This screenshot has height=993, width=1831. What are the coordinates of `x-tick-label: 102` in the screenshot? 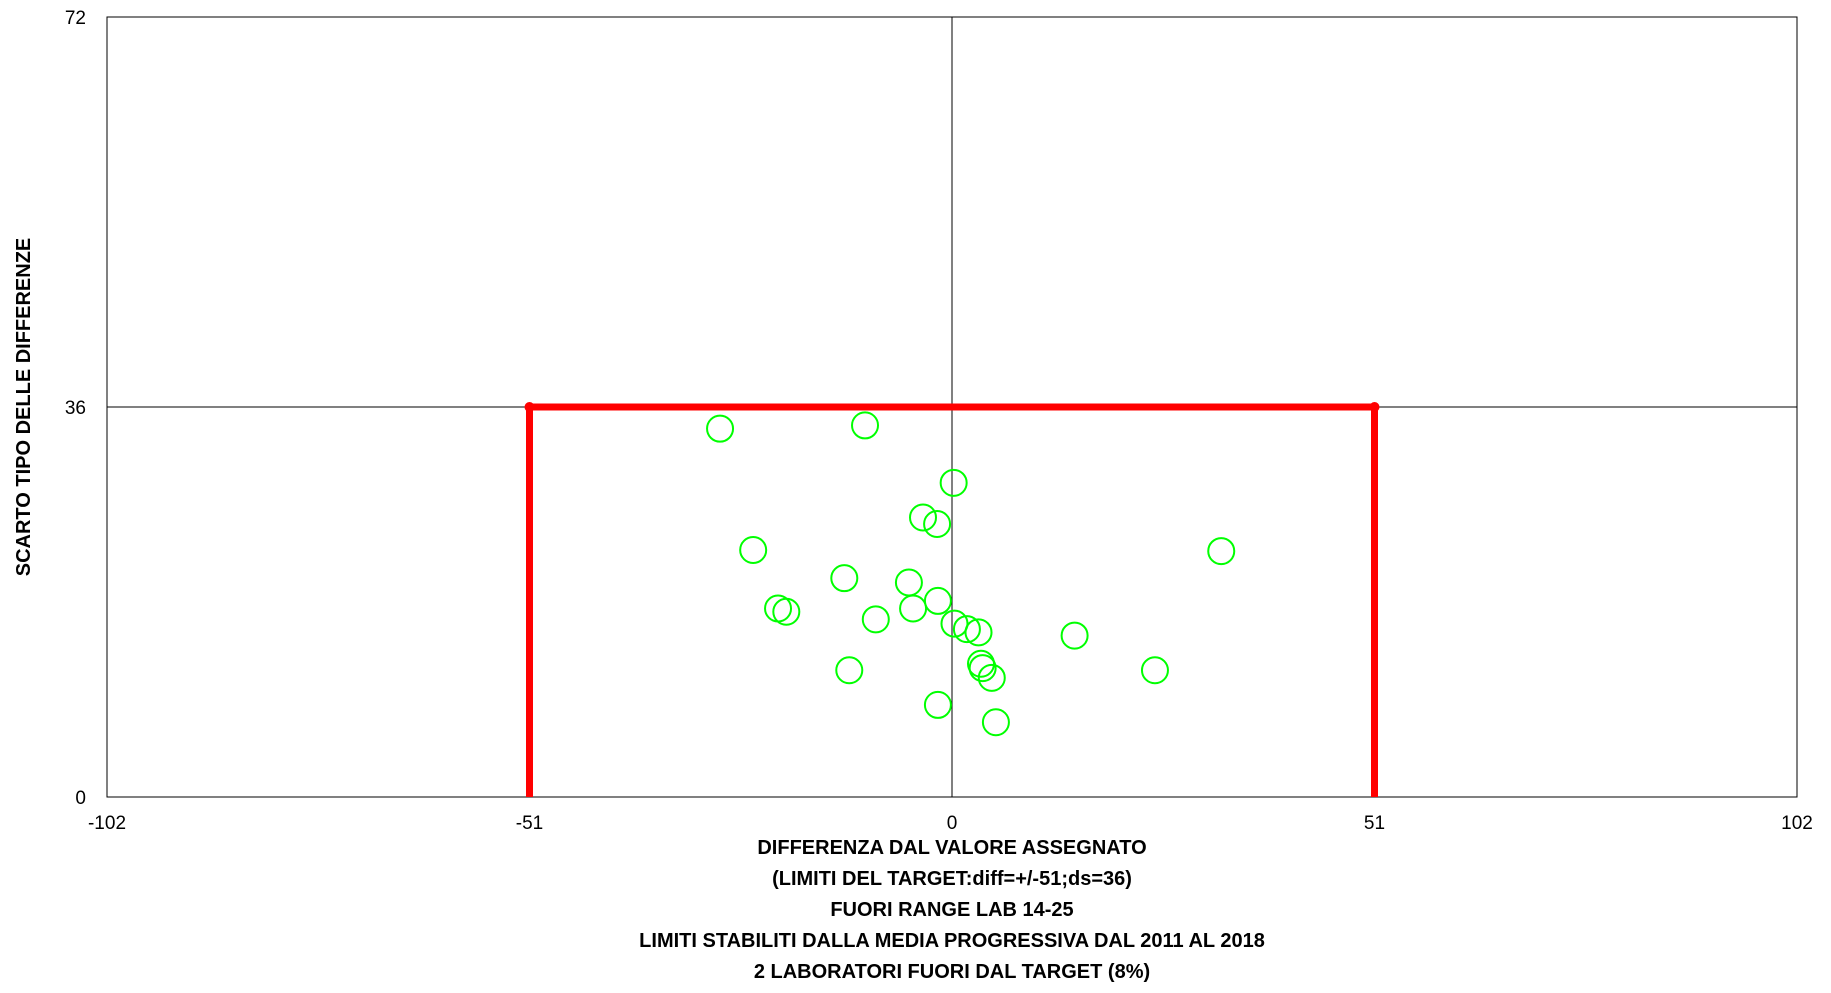 It's located at (1797, 823).